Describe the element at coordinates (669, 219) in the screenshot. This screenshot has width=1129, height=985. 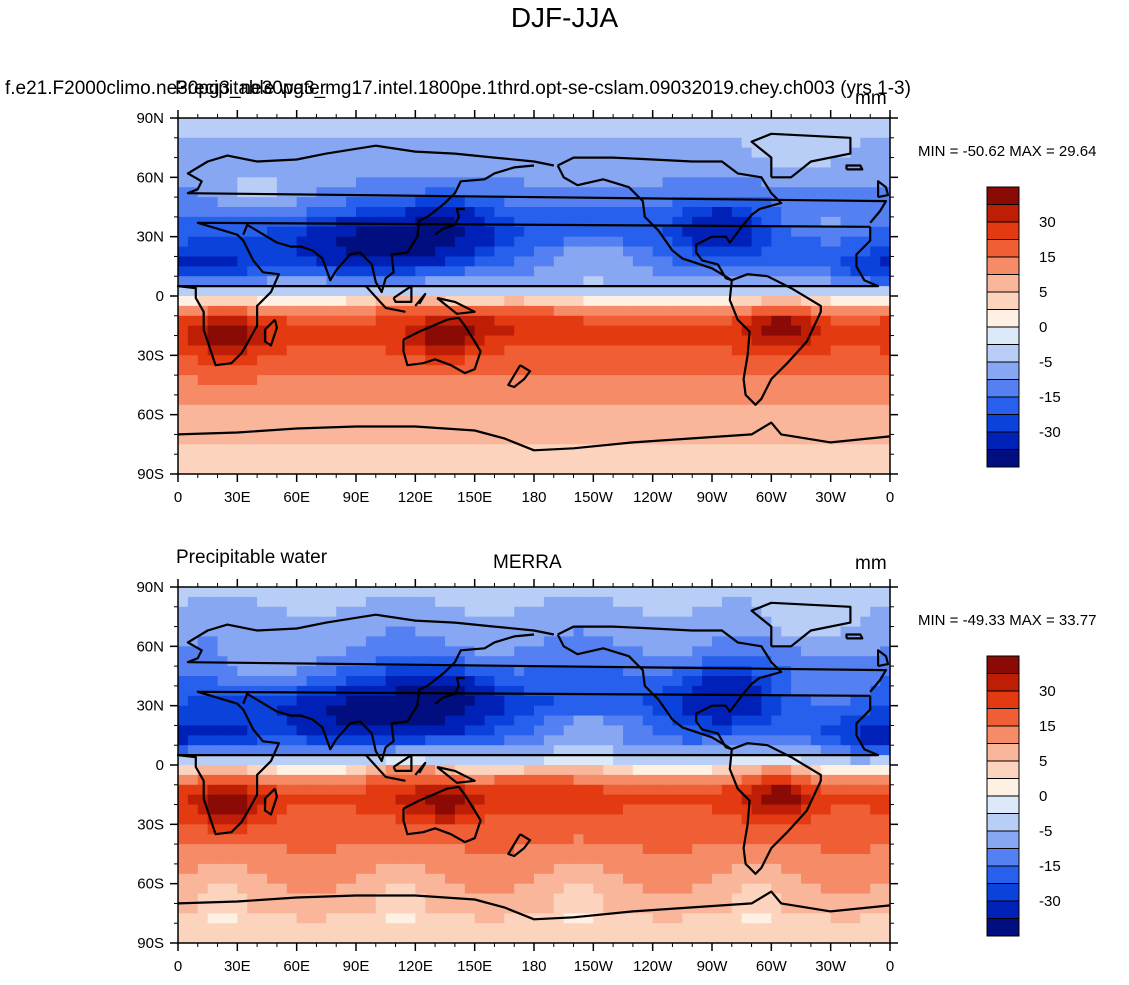
I see `panel1-coastline` at that location.